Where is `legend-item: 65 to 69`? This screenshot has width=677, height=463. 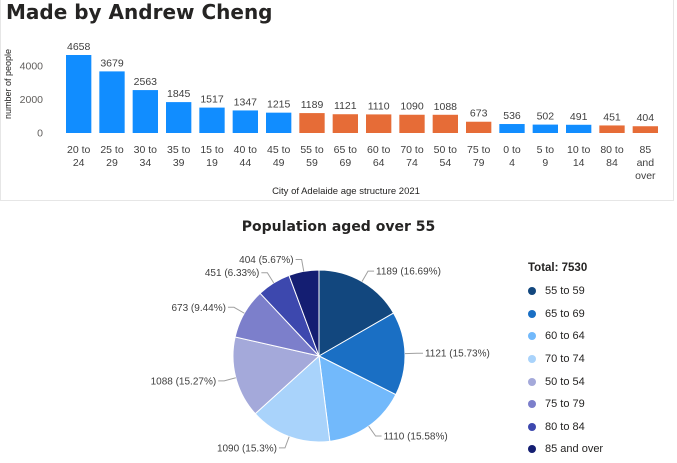 legend-item: 65 to 69 is located at coordinates (565, 314).